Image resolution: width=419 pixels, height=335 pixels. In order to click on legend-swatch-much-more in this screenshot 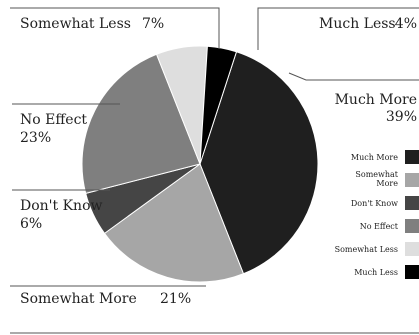, I will do `click(412, 157)`.